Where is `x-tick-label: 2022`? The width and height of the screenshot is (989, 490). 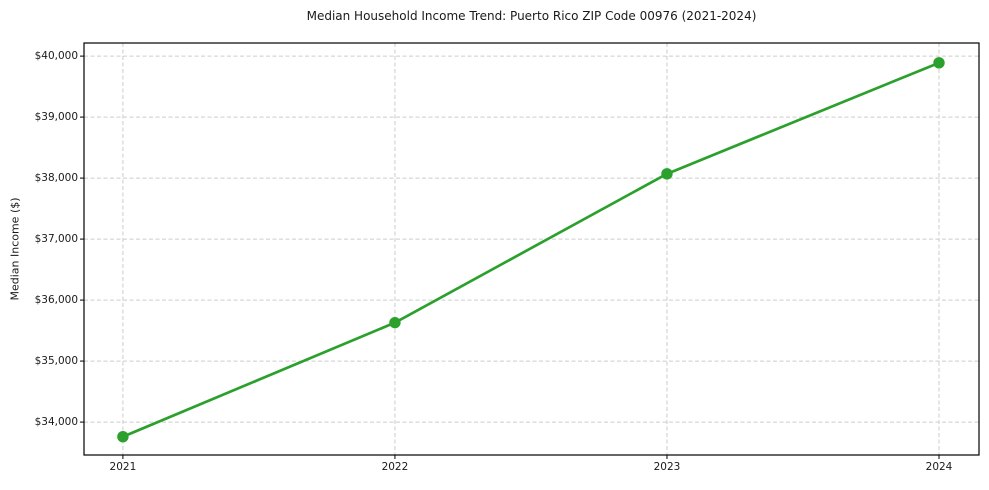
x-tick-label: 2022 is located at coordinates (395, 467).